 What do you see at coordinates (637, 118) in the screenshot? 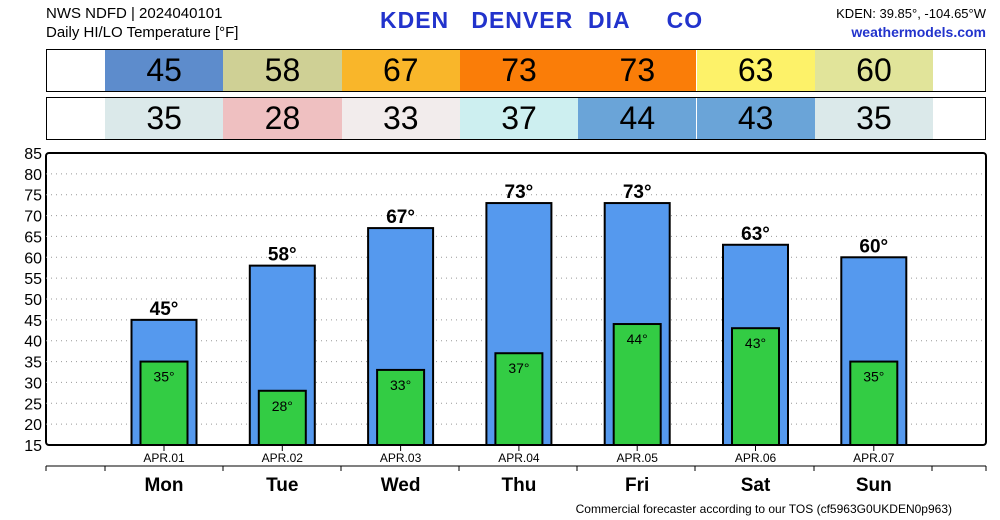
I see `low-temp-cell: 44` at bounding box center [637, 118].